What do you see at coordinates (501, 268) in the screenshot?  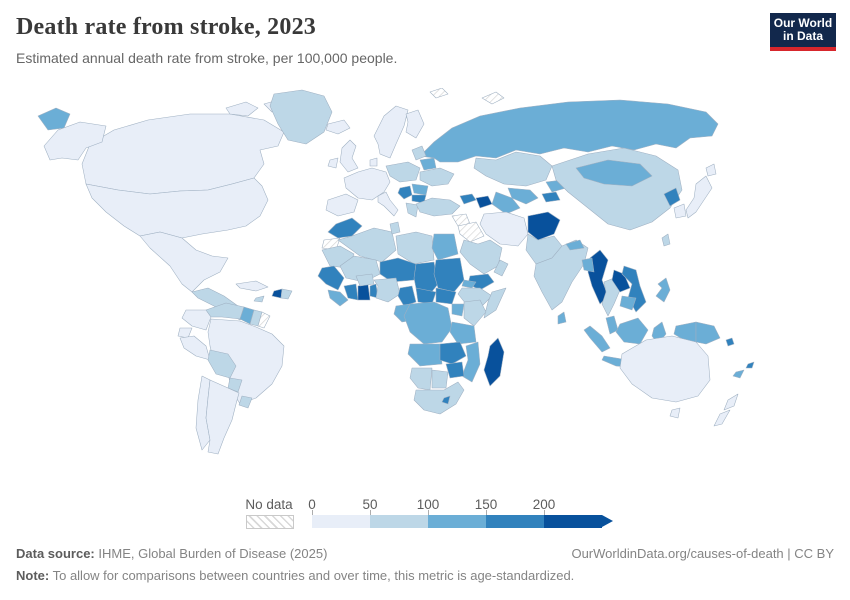 I see `country-oman: Oman: 50-100` at bounding box center [501, 268].